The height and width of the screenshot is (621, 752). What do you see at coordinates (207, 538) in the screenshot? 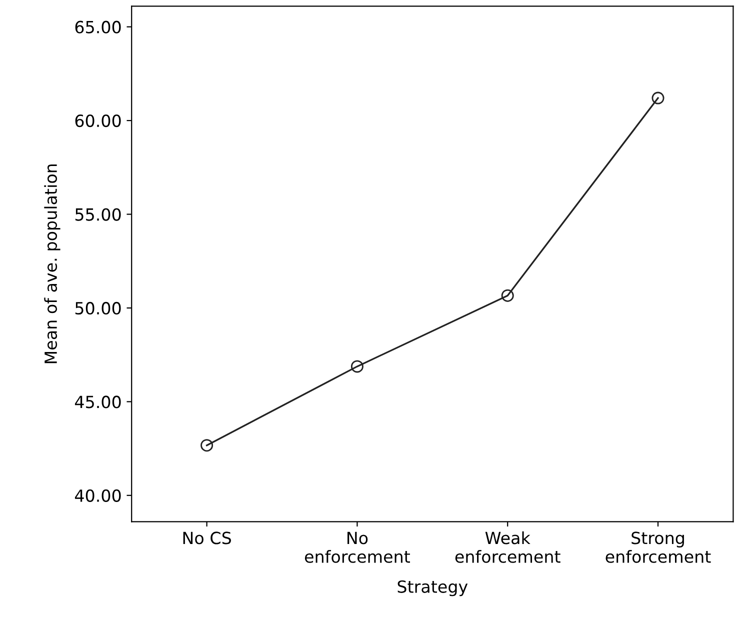
I see `x-tick-label: No CS` at bounding box center [207, 538].